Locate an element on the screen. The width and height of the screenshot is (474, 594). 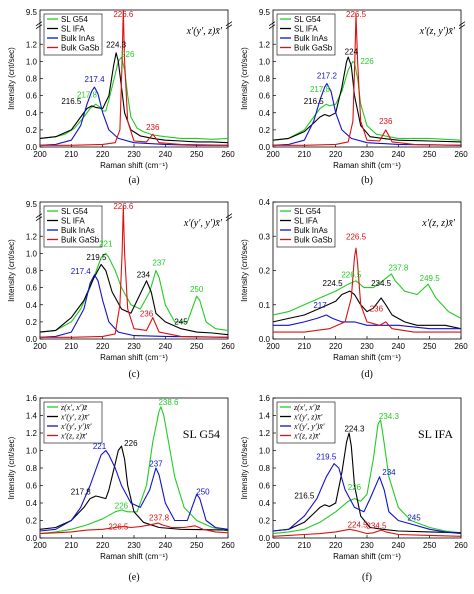
x-tick-label: 220 is located at coordinates (336, 154).